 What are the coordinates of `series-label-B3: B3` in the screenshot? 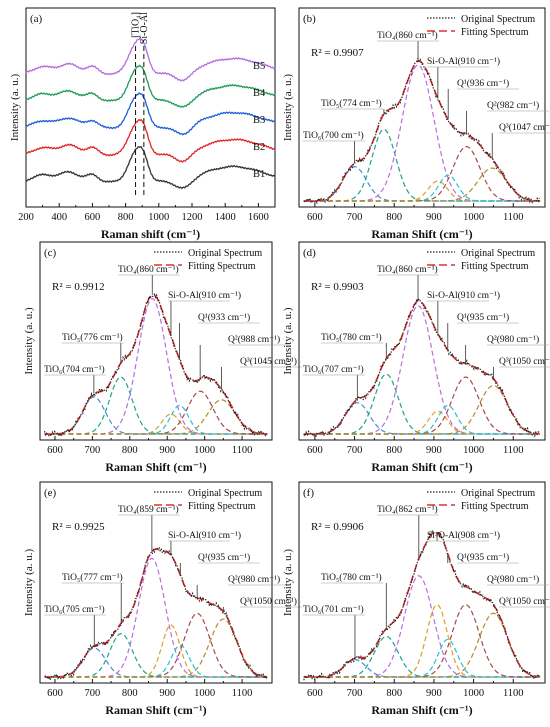 It's located at (259, 120).